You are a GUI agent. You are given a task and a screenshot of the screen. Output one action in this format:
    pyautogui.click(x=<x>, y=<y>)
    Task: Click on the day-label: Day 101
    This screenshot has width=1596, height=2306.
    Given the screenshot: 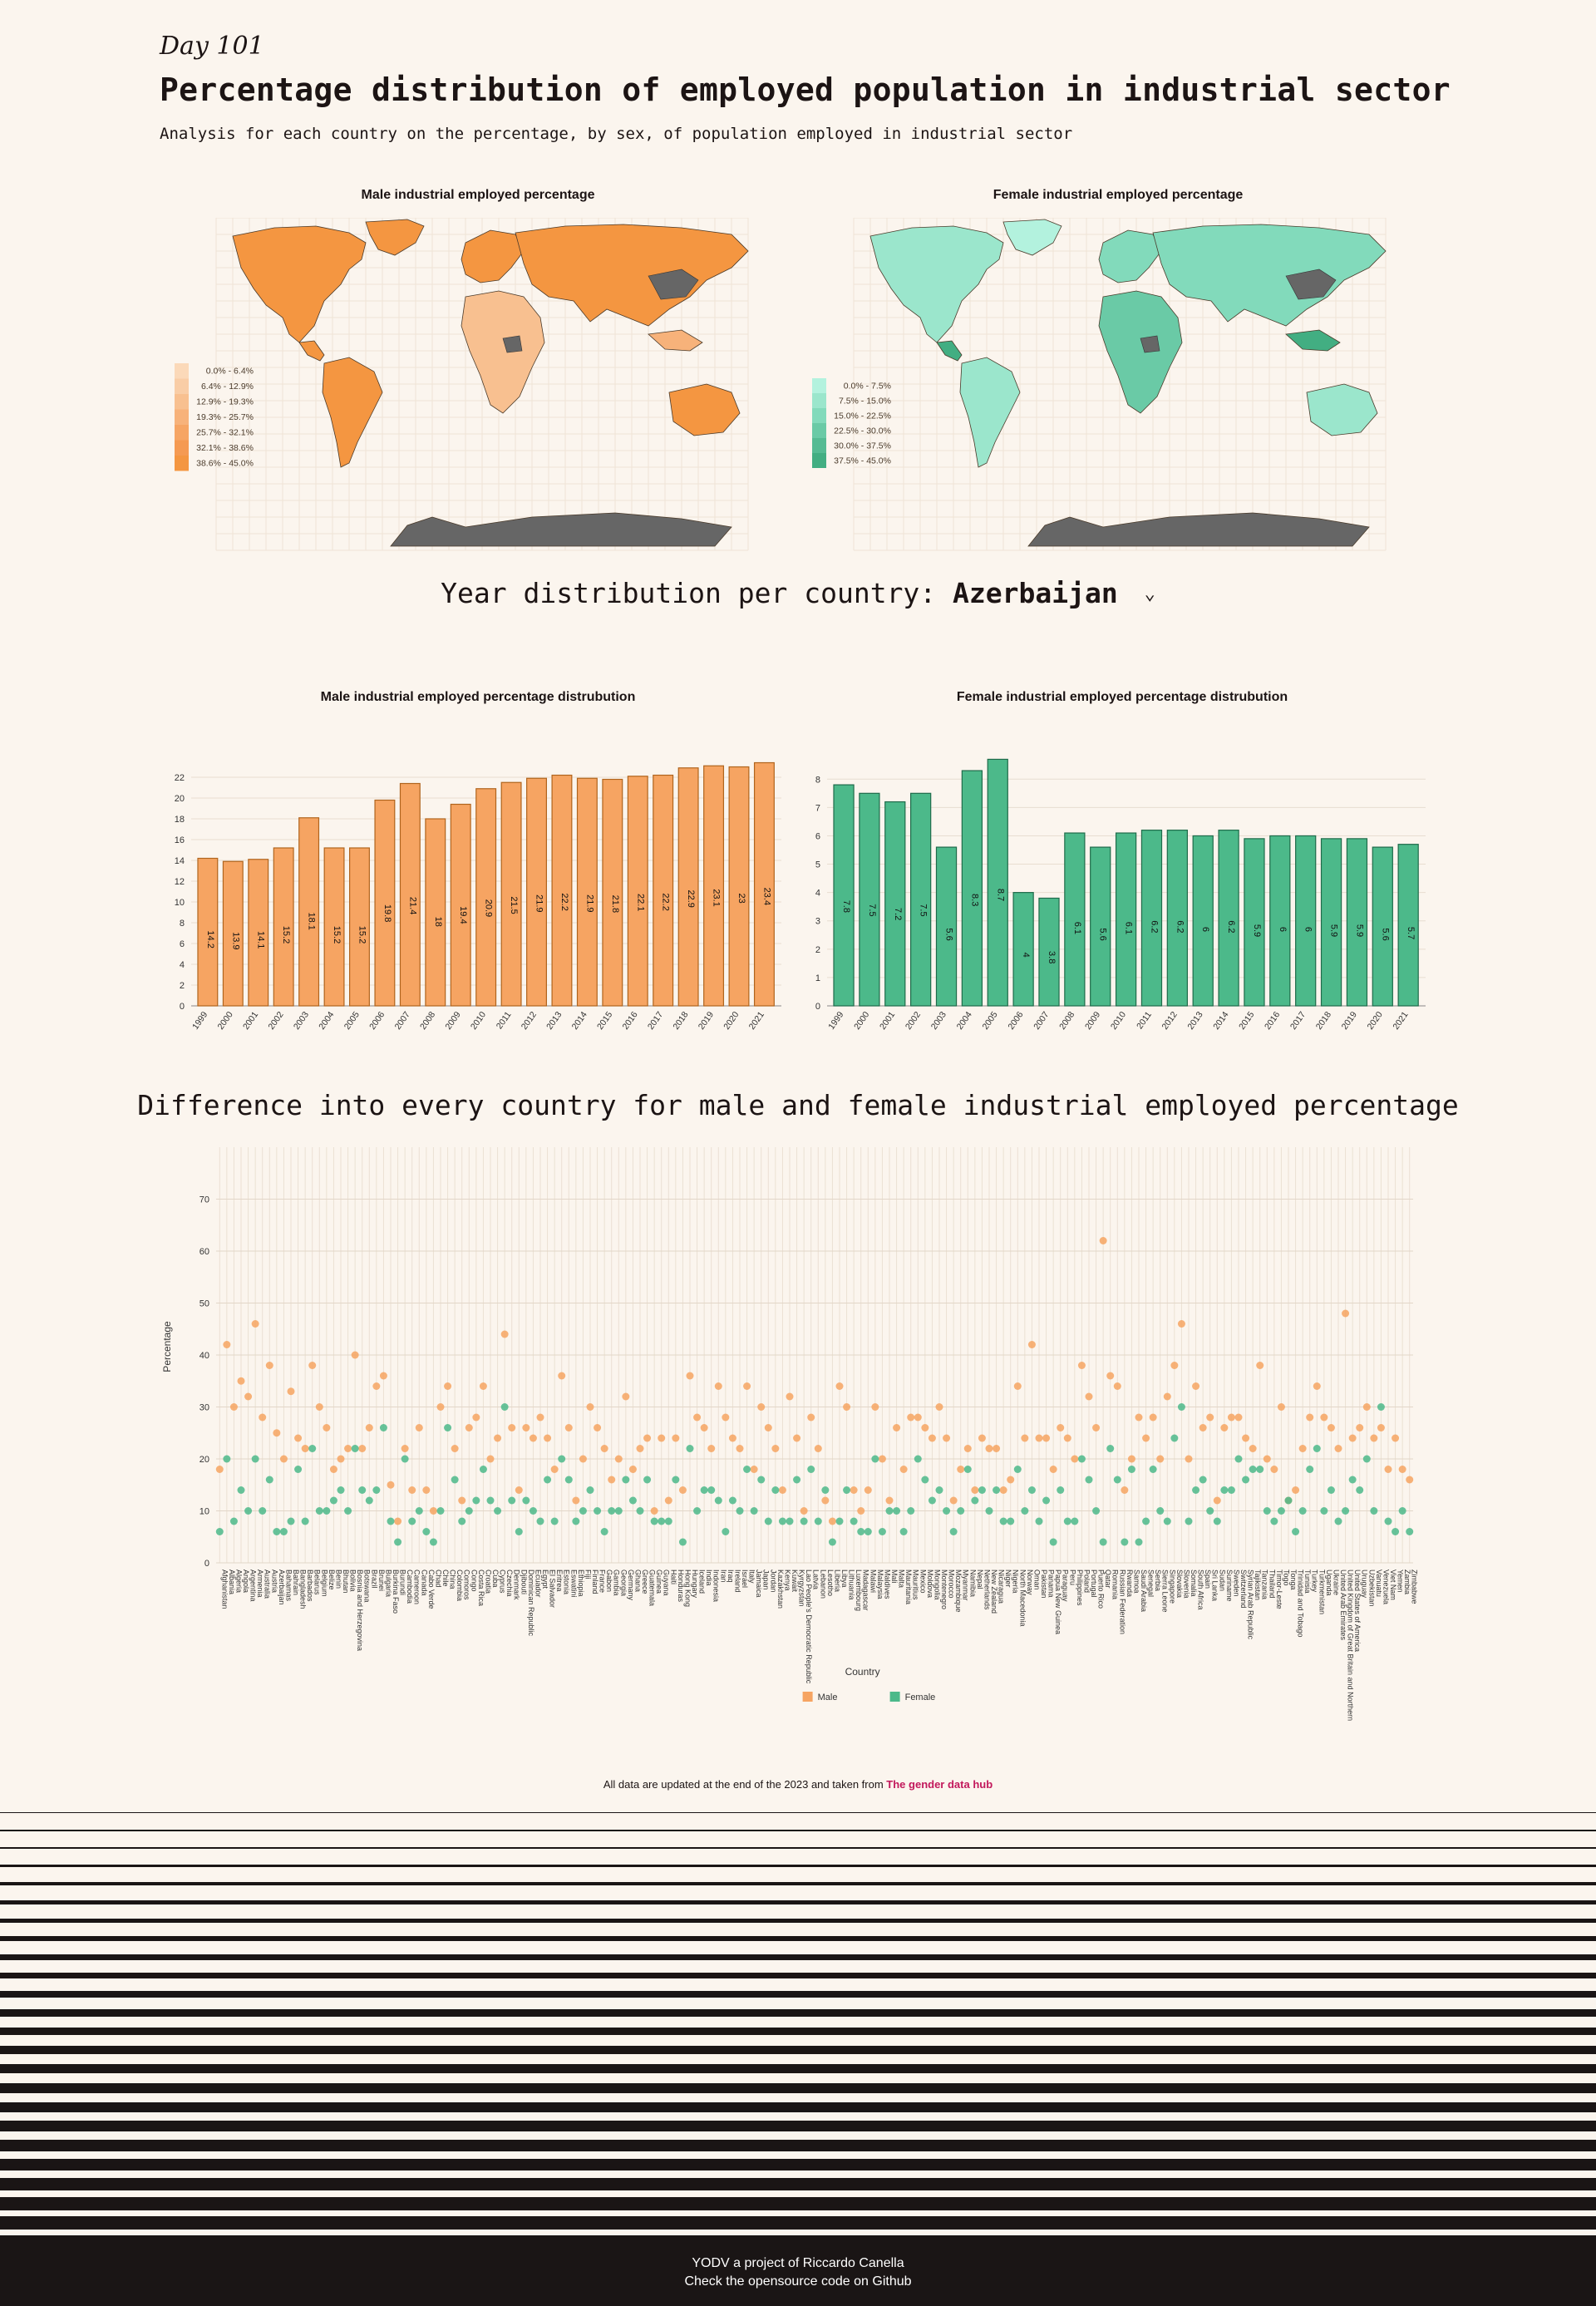 What is the action you would take?
    pyautogui.click(x=212, y=46)
    